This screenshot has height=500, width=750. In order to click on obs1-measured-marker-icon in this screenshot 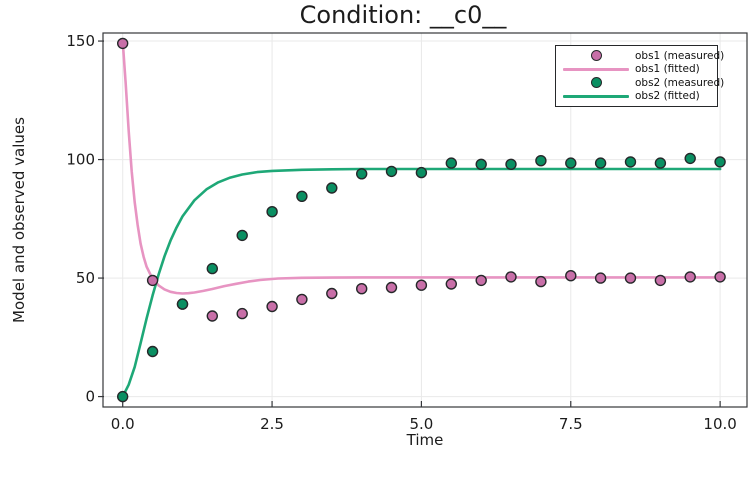, I will do `click(596, 56)`.